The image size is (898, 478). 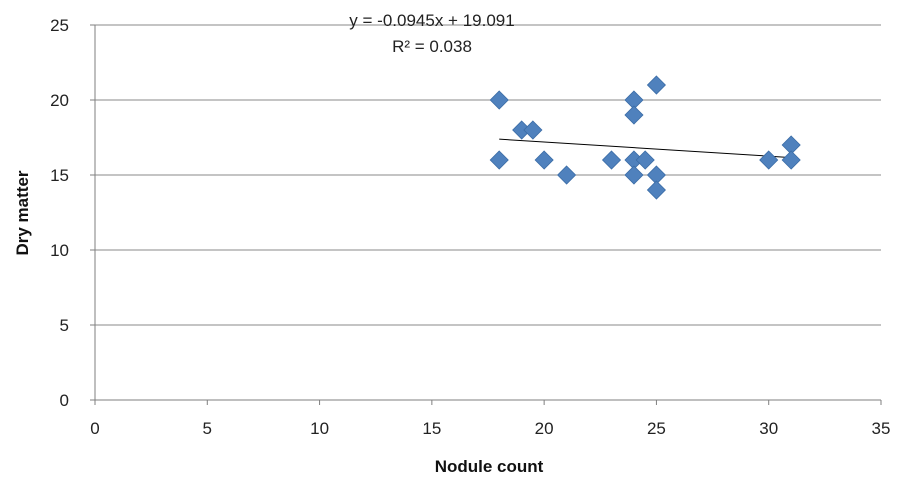 I want to click on trendline-r-squared: R² = 0.038, so click(x=432, y=46).